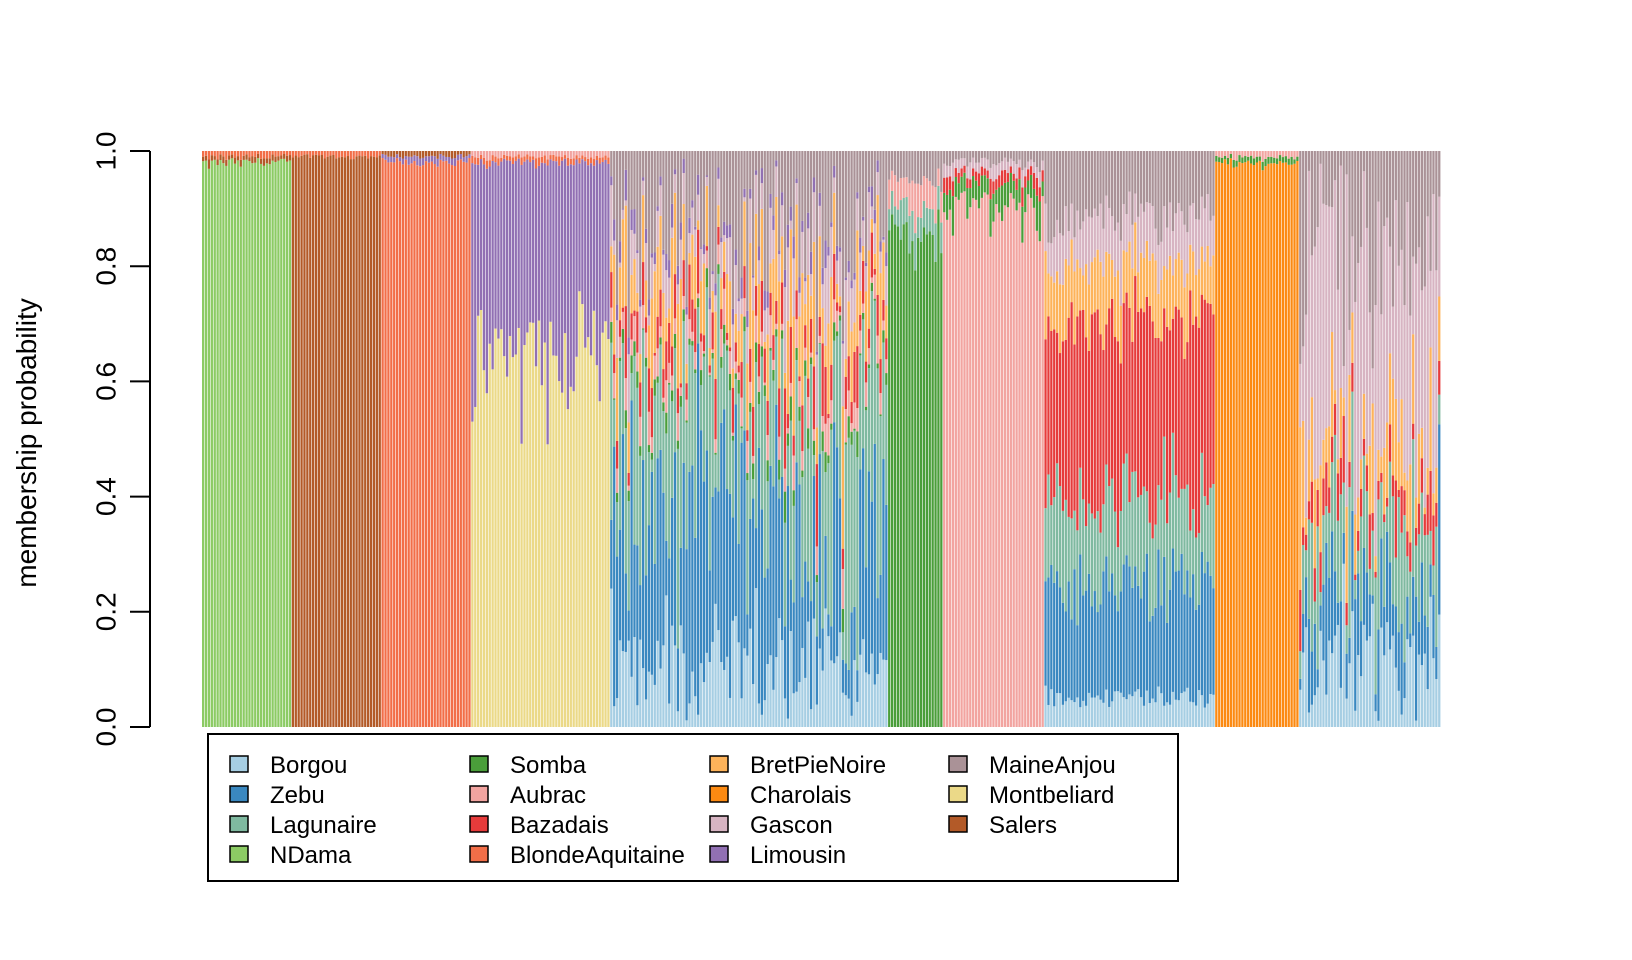 The width and height of the screenshot is (1632, 960). What do you see at coordinates (1230, 443) in the screenshot?
I see `bar-segment-charolais` at bounding box center [1230, 443].